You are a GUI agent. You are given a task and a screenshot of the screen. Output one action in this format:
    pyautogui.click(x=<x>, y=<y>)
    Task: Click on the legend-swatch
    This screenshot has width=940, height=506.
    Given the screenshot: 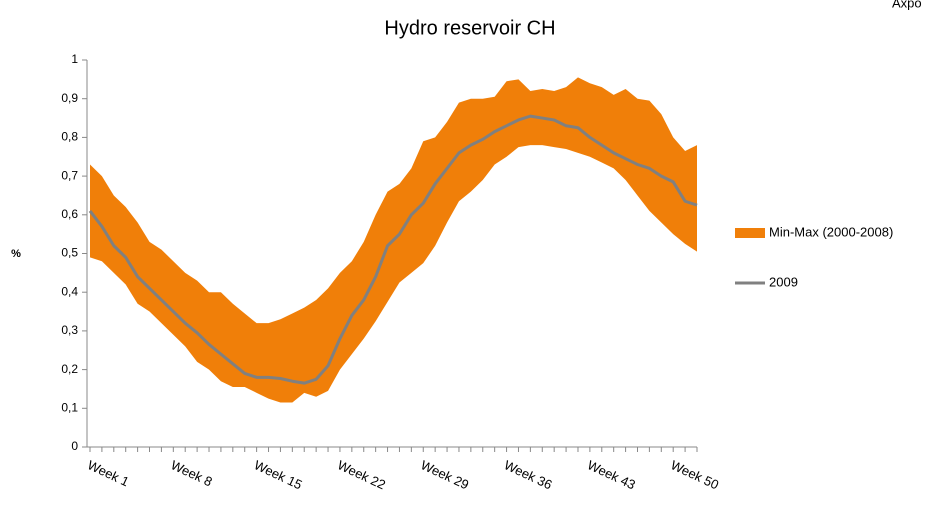 What is the action you would take?
    pyautogui.click(x=750, y=233)
    